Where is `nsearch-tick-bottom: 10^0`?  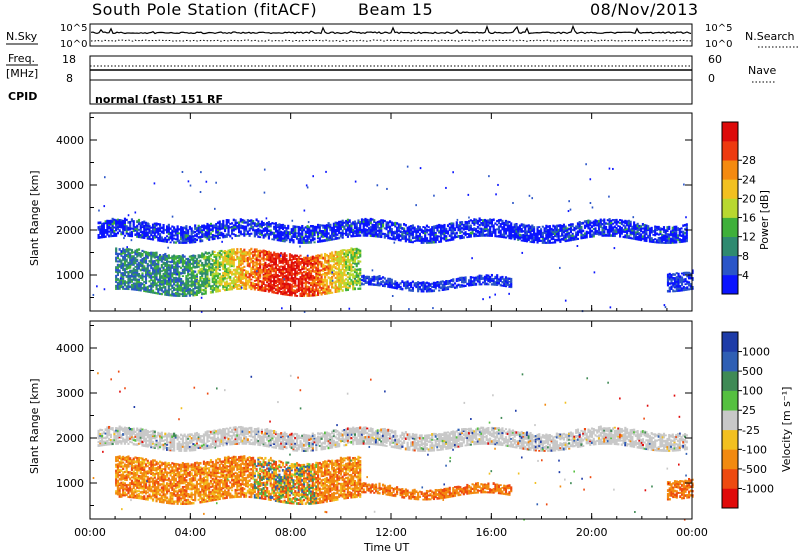 nsearch-tick-bottom: 10^0 is located at coordinates (718, 44).